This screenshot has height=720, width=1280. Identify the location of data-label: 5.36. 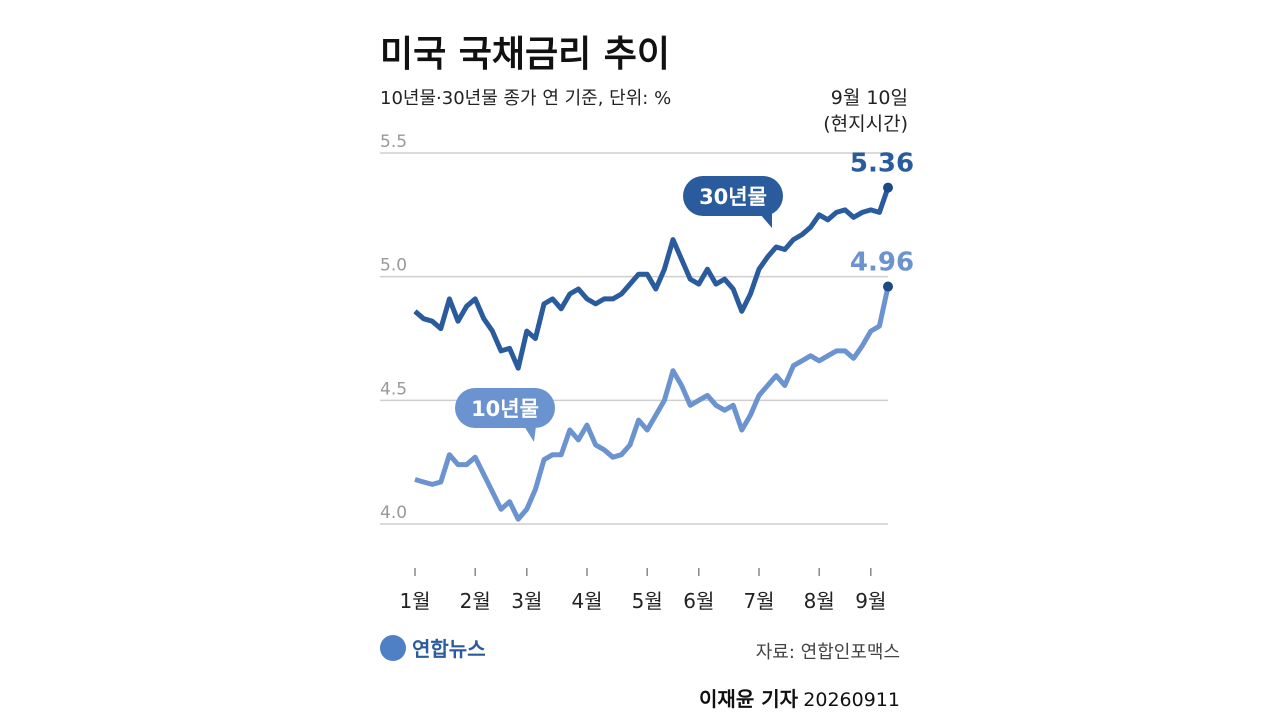
(882, 164).